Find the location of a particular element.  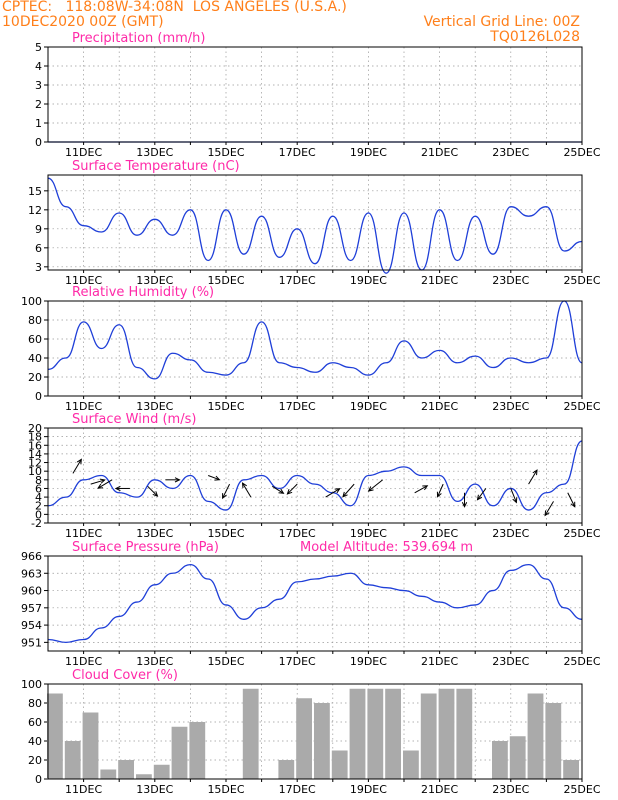

y-tick-label: 963 is located at coordinates (31, 573).